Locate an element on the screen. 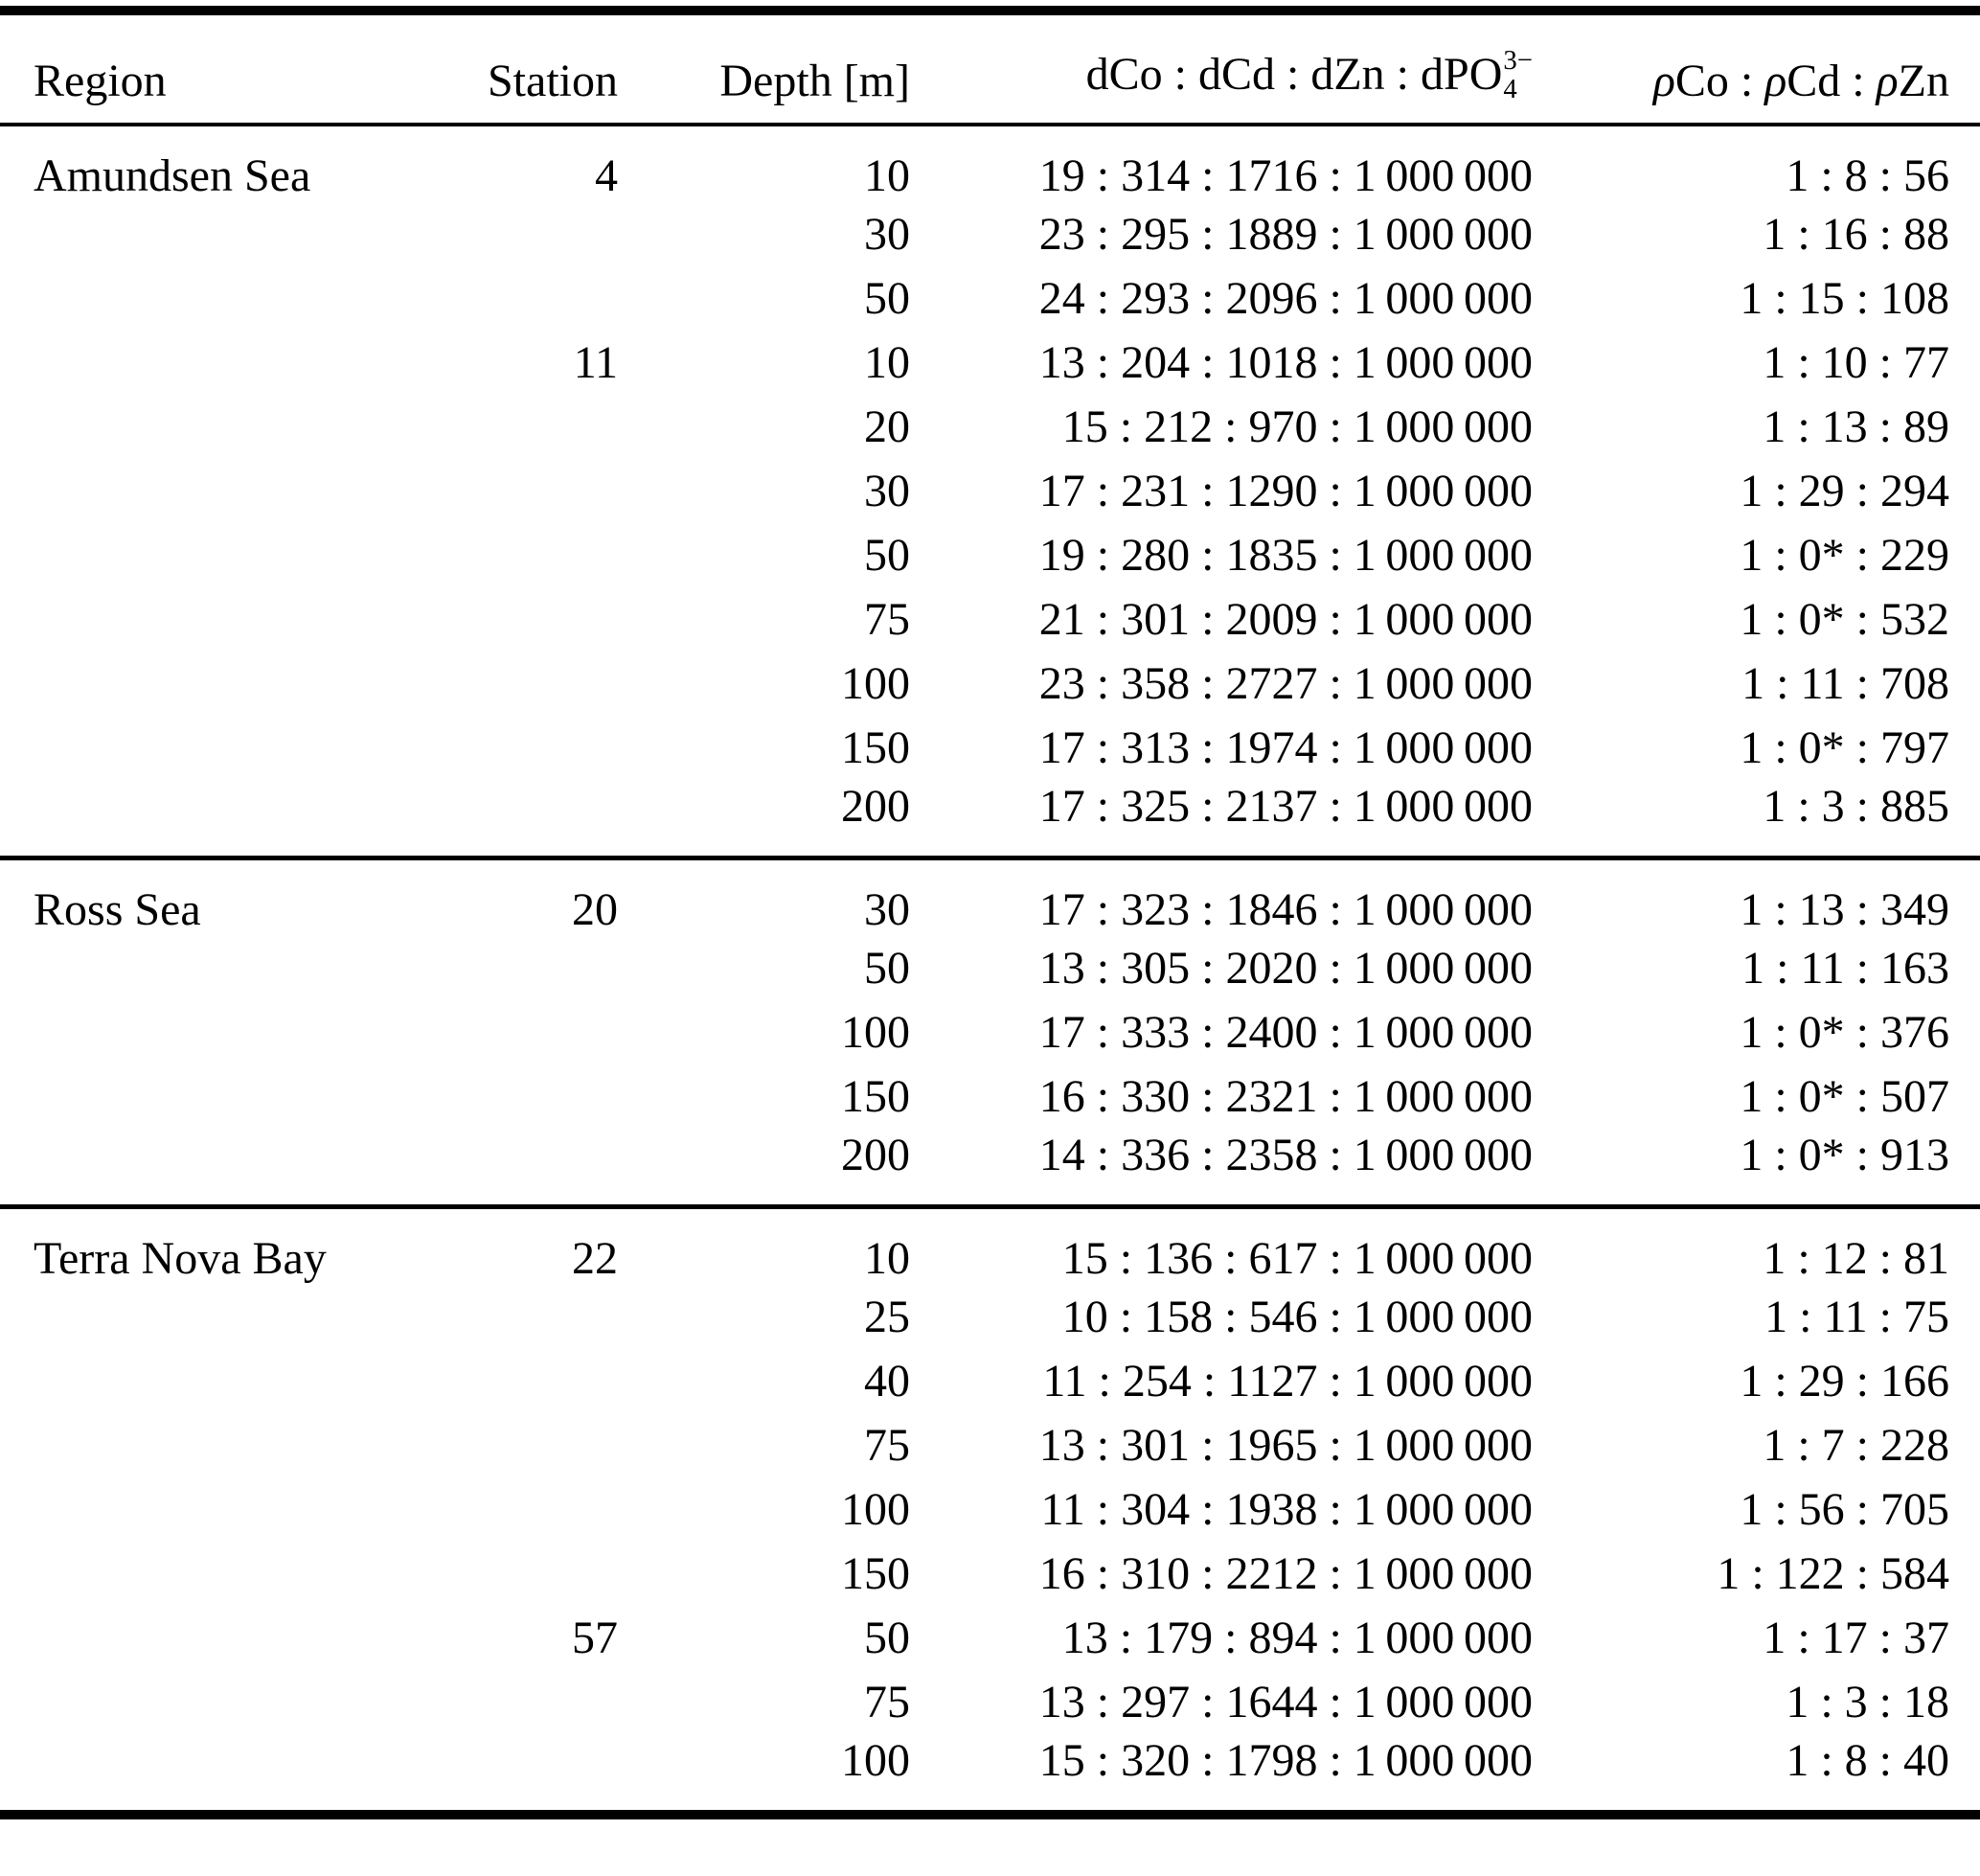 The width and height of the screenshot is (1980, 1876). depth-cell: 20 is located at coordinates (887, 426).